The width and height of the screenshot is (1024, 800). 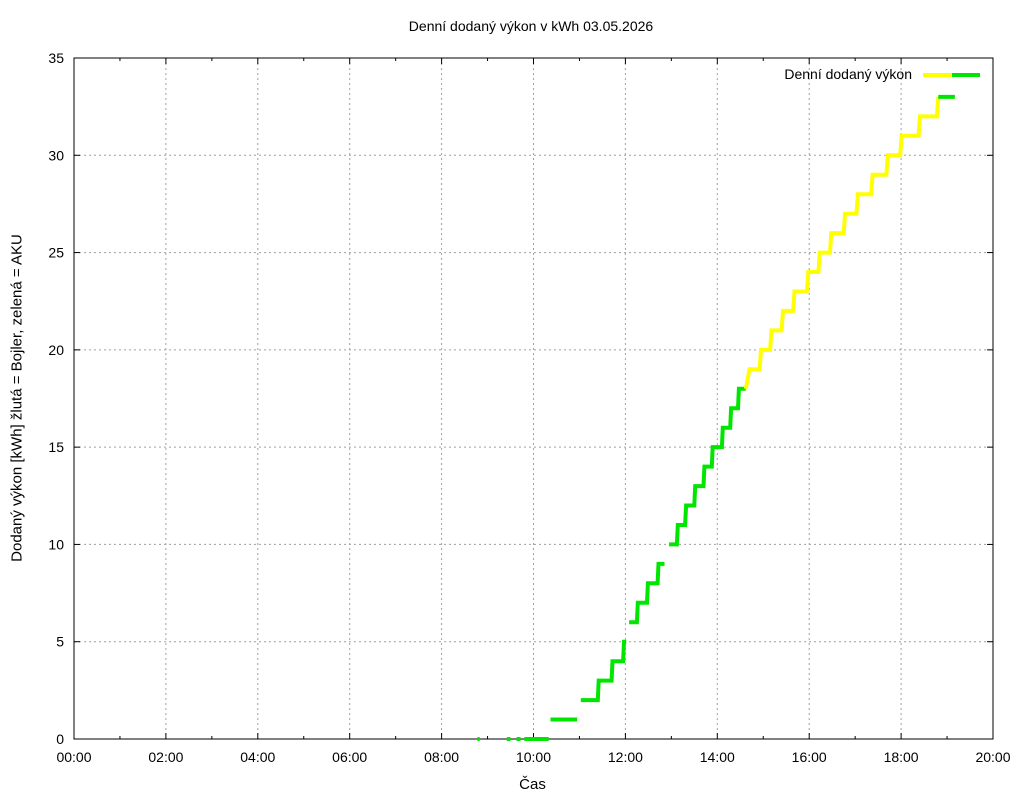 What do you see at coordinates (532, 784) in the screenshot?
I see `x-axis-label: Čas` at bounding box center [532, 784].